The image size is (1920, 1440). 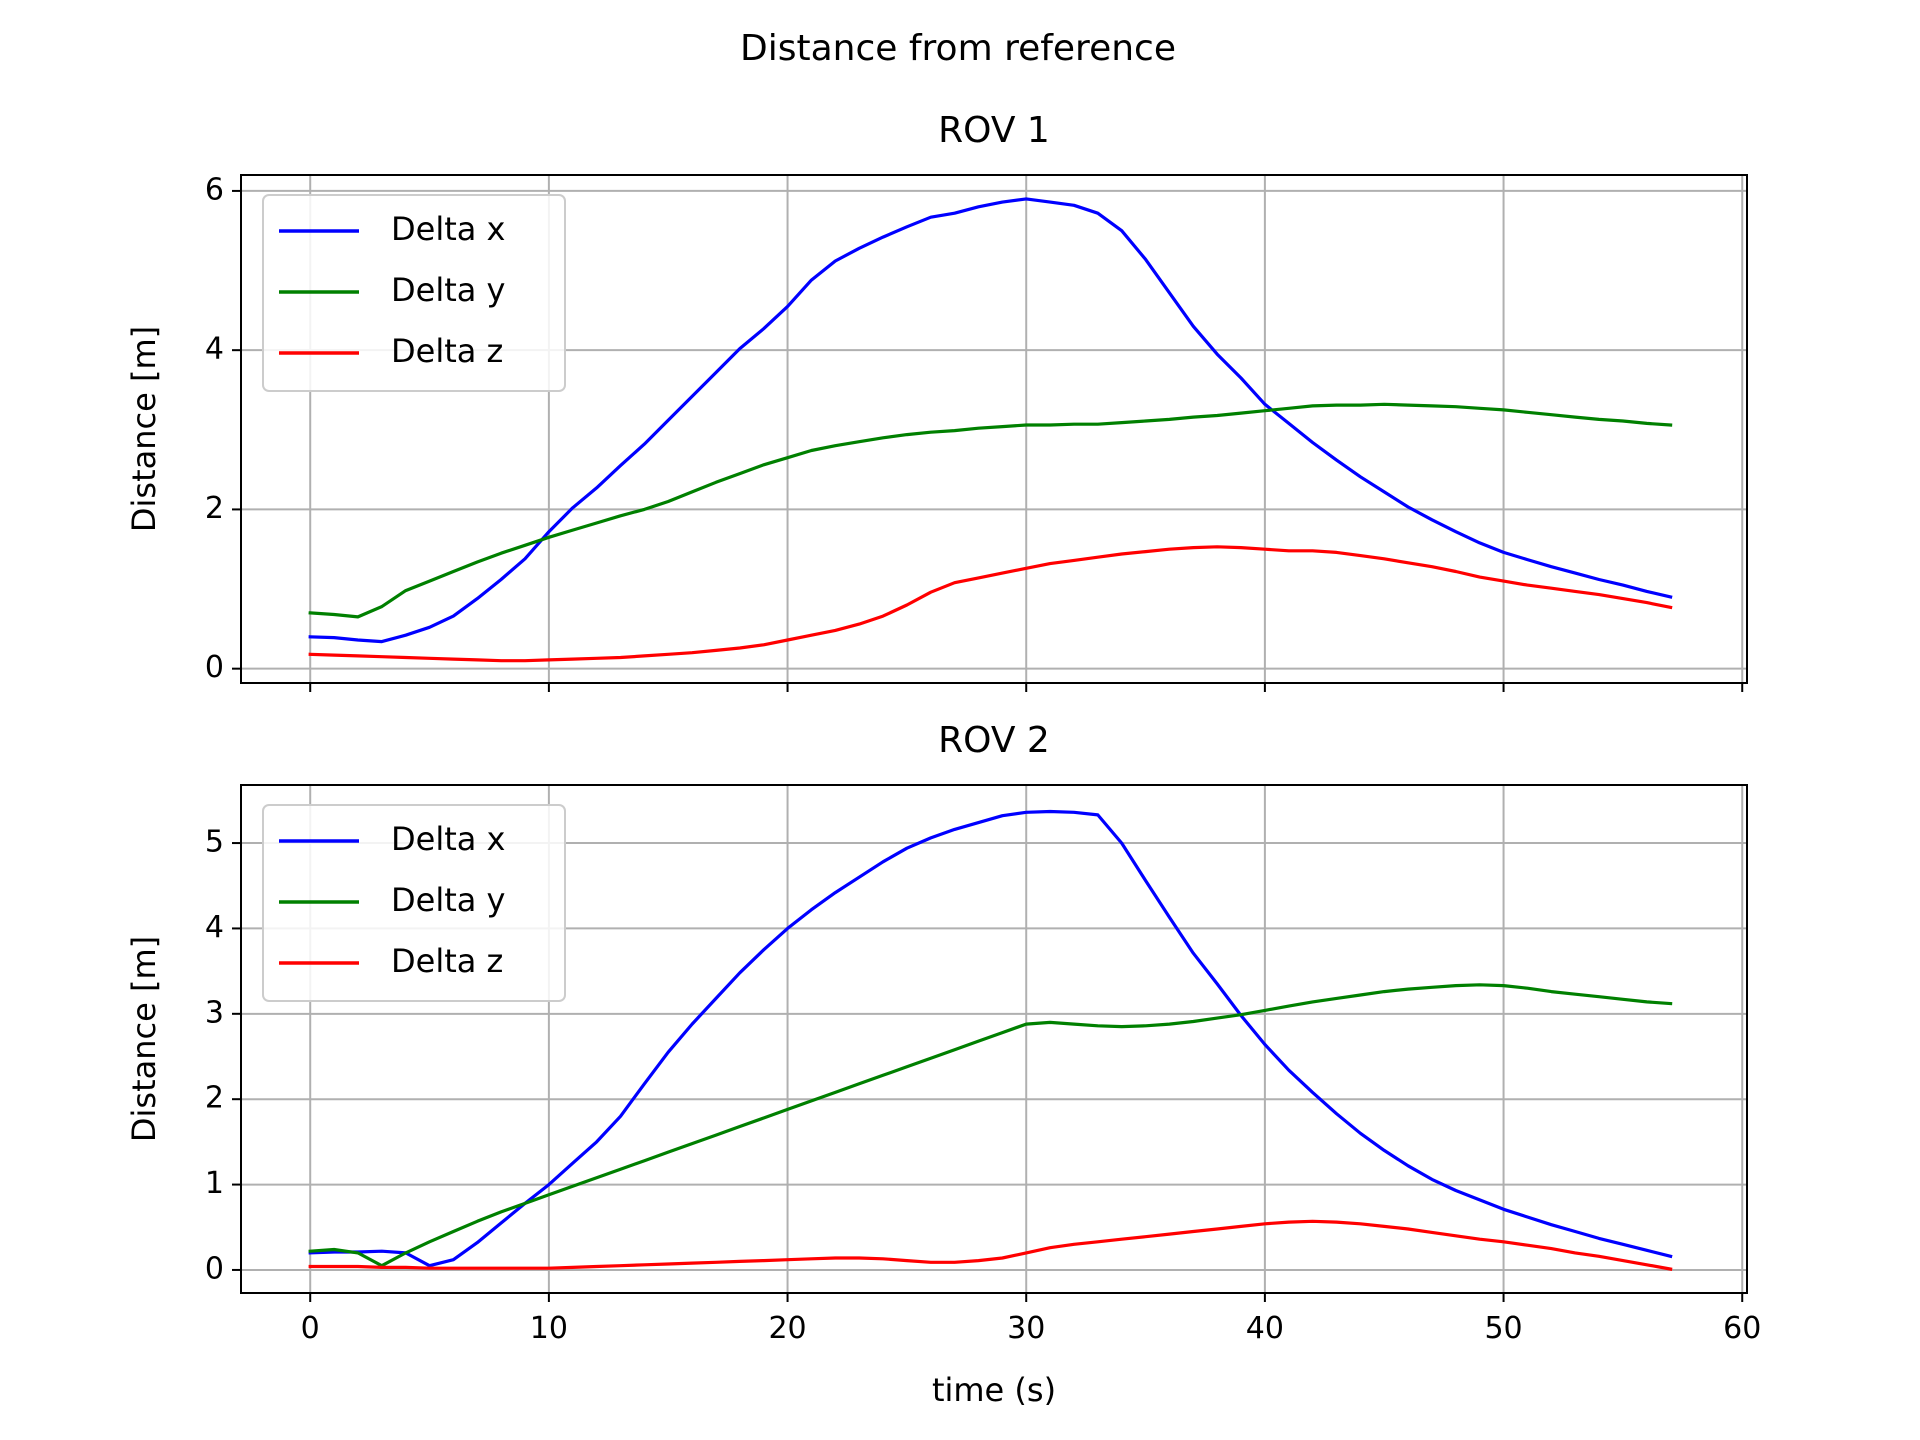 I want to click on x-tick-label: 50, so click(x=1503, y=1328).